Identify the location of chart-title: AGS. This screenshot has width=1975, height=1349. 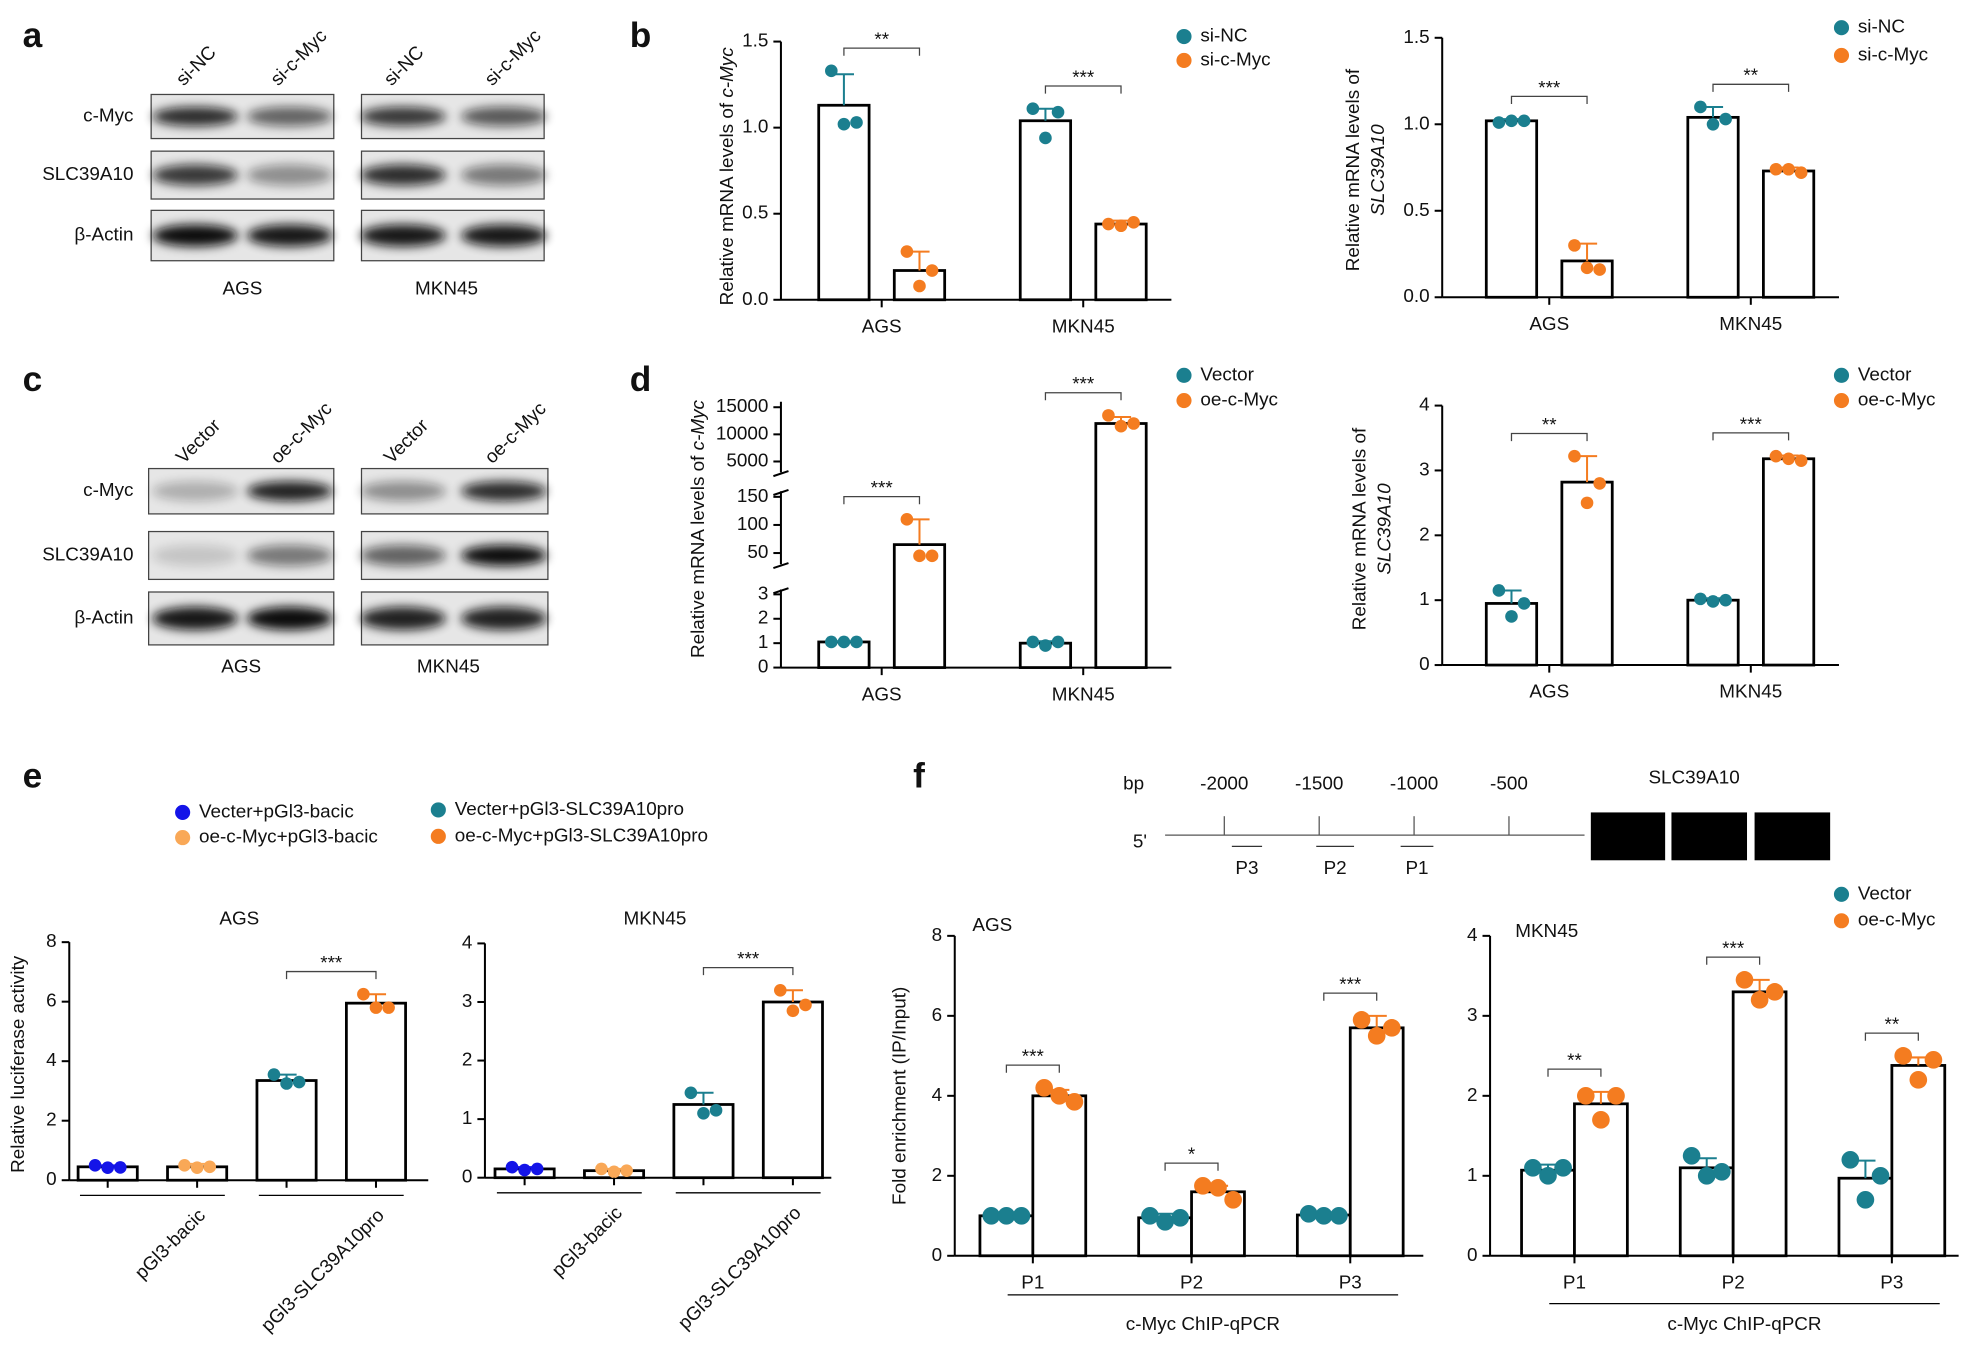
(992, 925).